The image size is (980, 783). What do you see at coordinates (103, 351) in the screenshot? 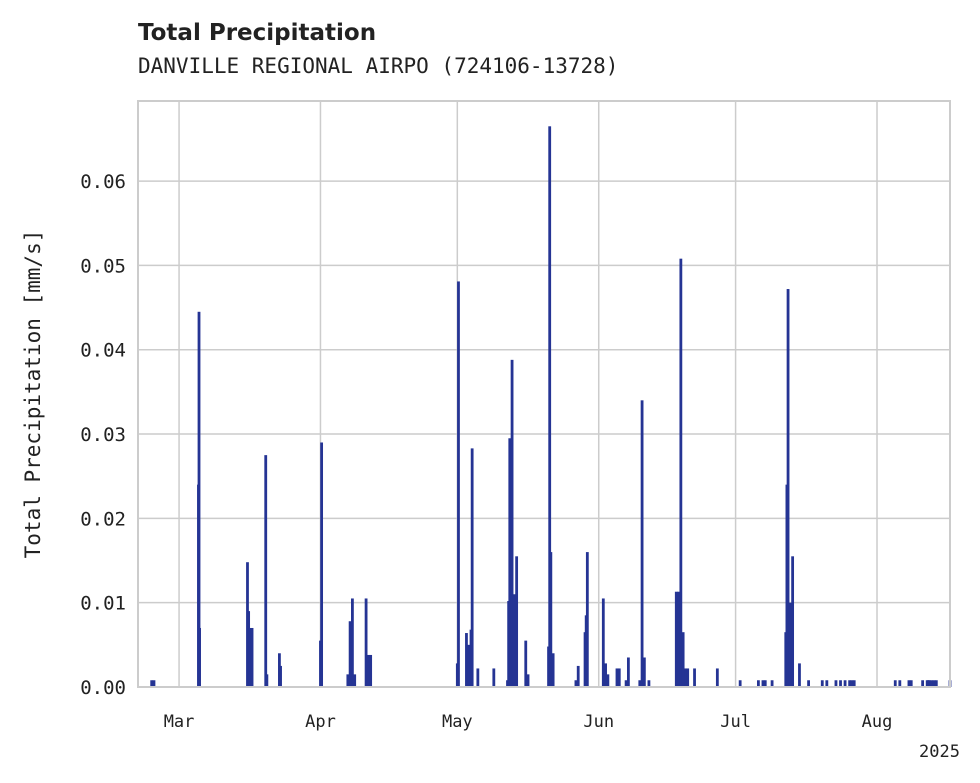
I see `y-tick-label: 0.04` at bounding box center [103, 351].